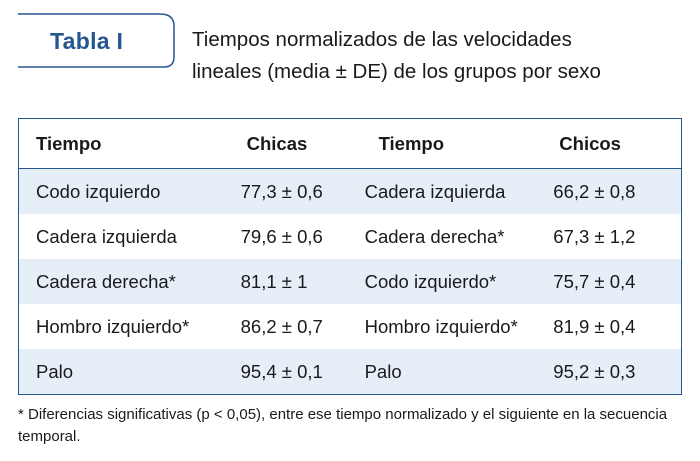 This screenshot has height=461, width=700. I want to click on table-cell: 75,7 ± 0,4, so click(615, 281).